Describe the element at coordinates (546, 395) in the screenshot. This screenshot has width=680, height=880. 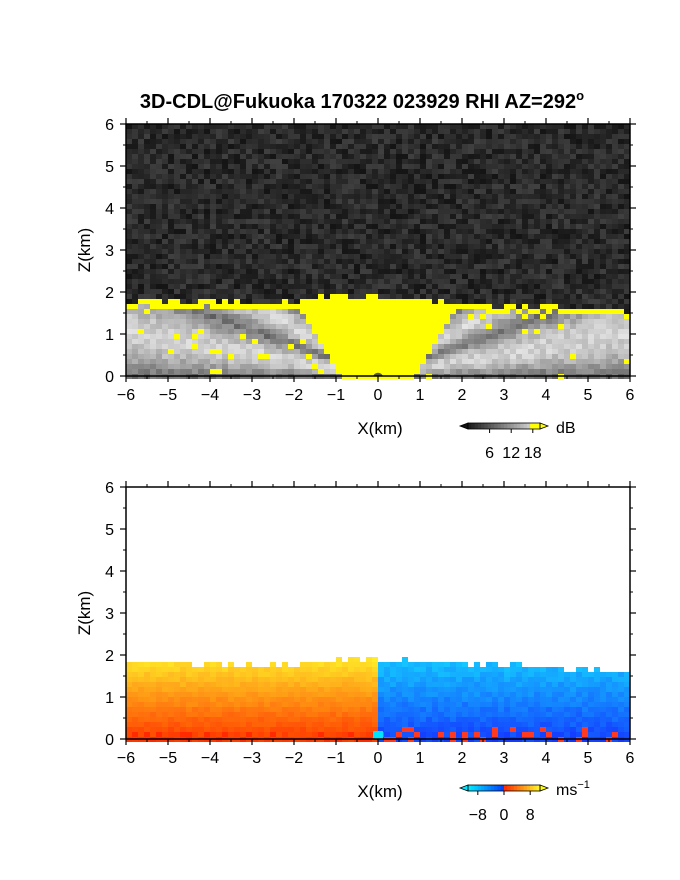
I see `x-tick-label: 4` at that location.